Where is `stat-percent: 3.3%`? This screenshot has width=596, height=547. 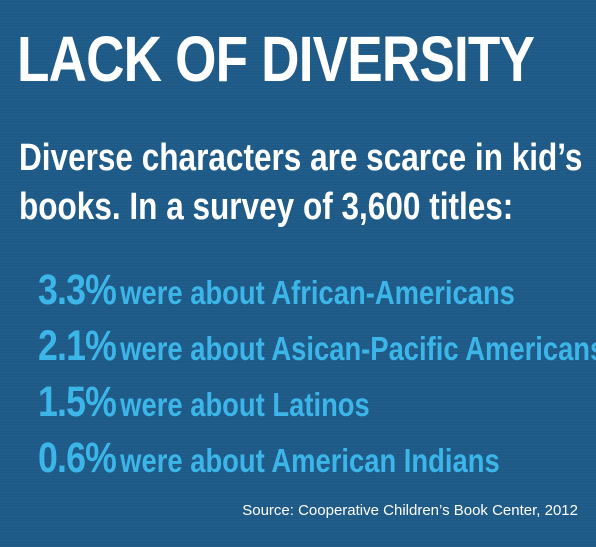 stat-percent: 3.3% is located at coordinates (77, 290).